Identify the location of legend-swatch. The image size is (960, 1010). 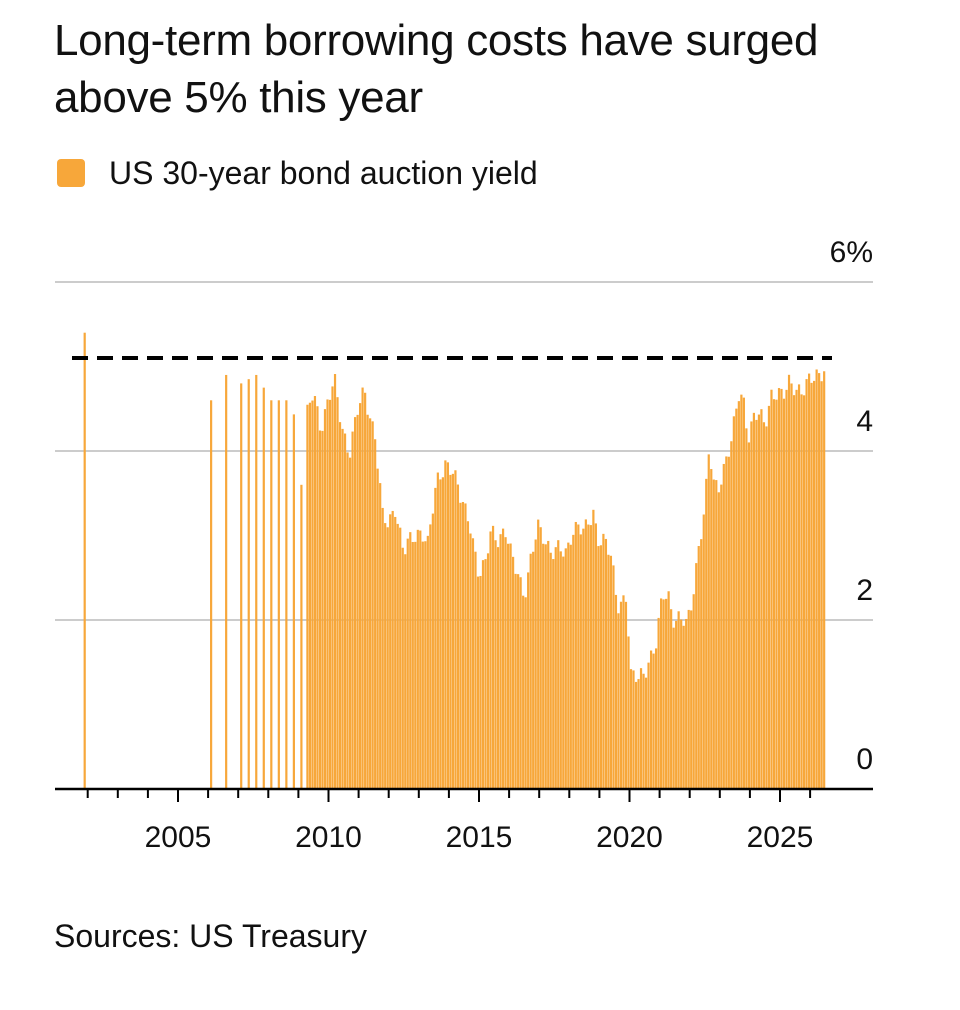
(71, 173).